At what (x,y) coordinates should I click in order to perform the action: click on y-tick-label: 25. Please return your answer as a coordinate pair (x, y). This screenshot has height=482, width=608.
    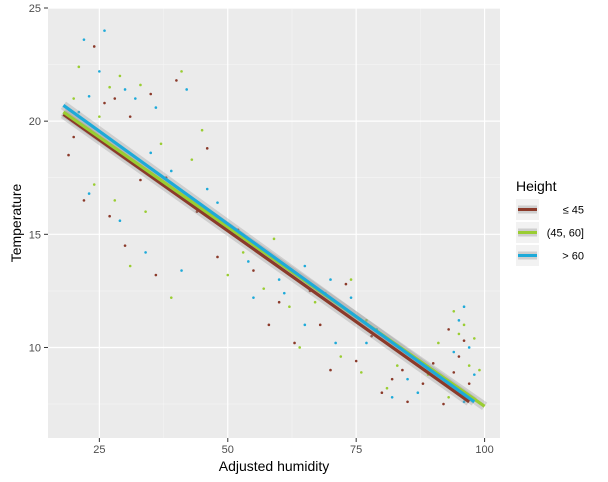
    Looking at the image, I should click on (35, 9).